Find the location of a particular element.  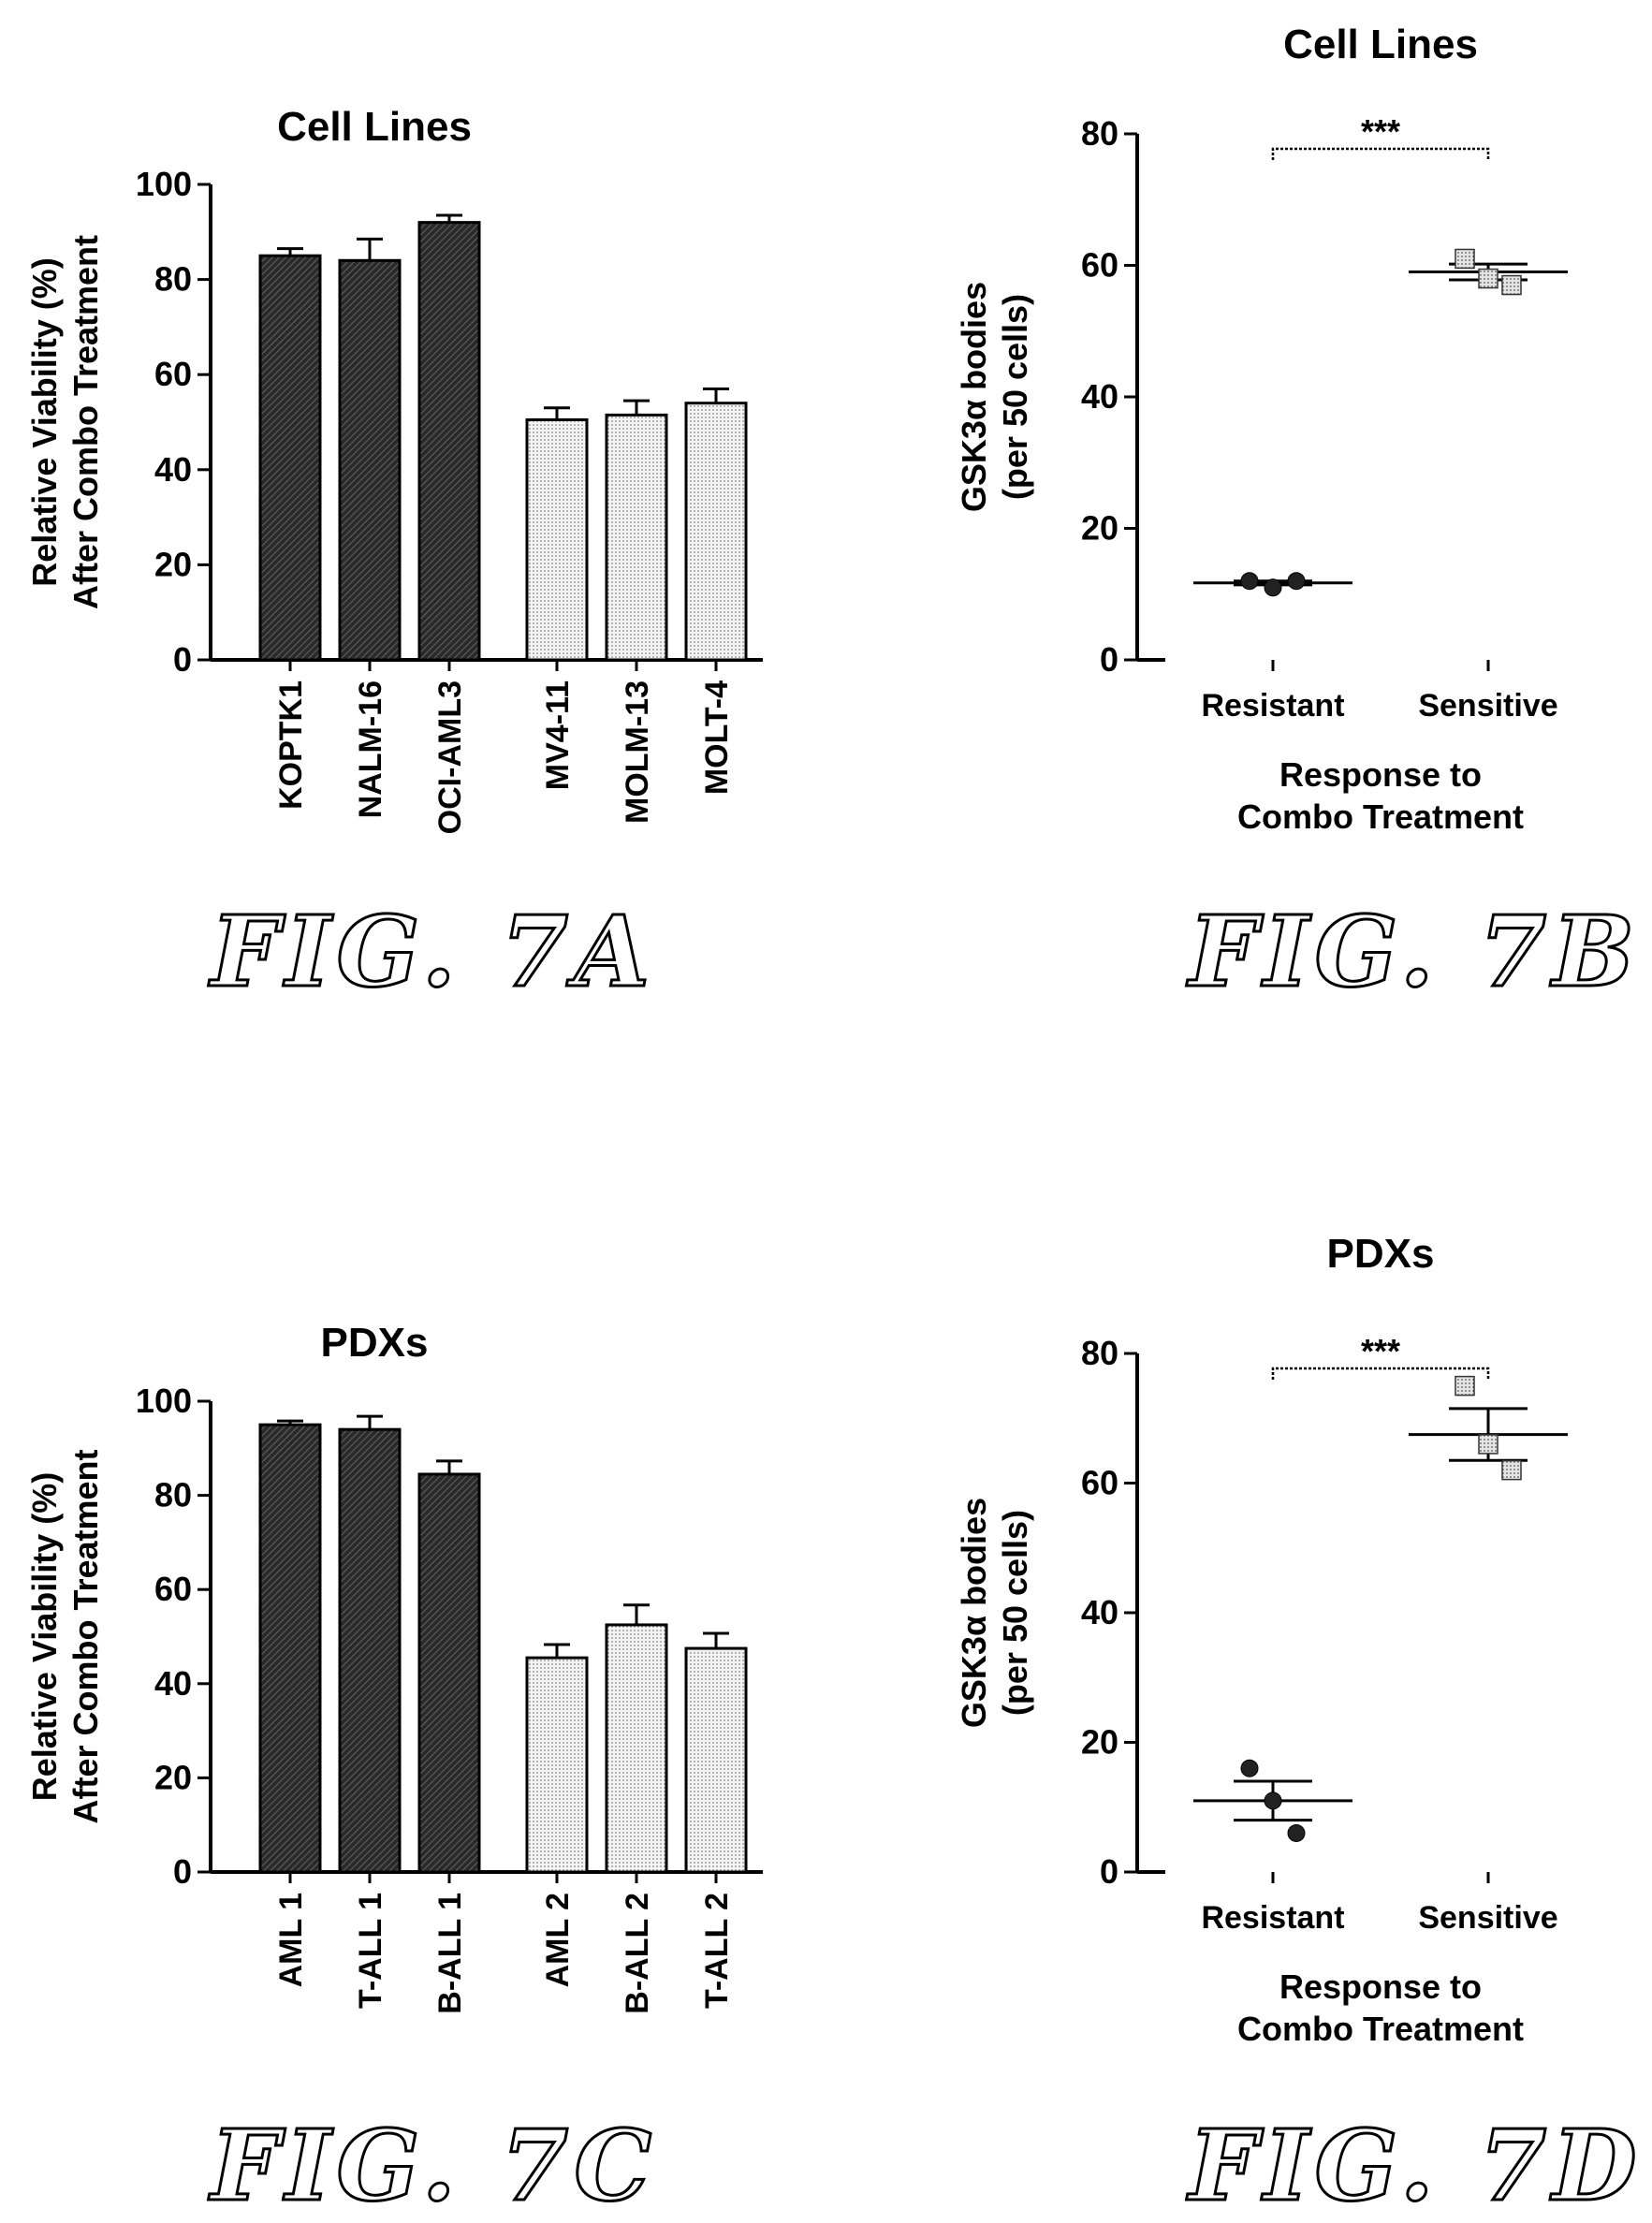

figure-label-7c: FIG. 7C is located at coordinates (434, 2165).